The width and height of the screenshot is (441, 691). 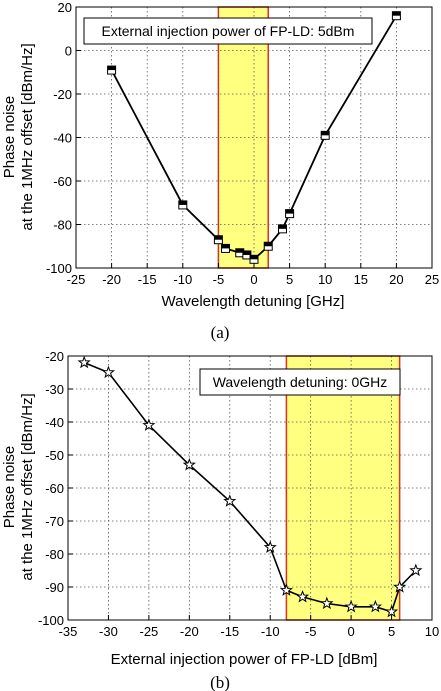 I want to click on x-tick-labels: -25 -20 -15 -10 -5 0 5 10 15 20 25, so click(x=253, y=279).